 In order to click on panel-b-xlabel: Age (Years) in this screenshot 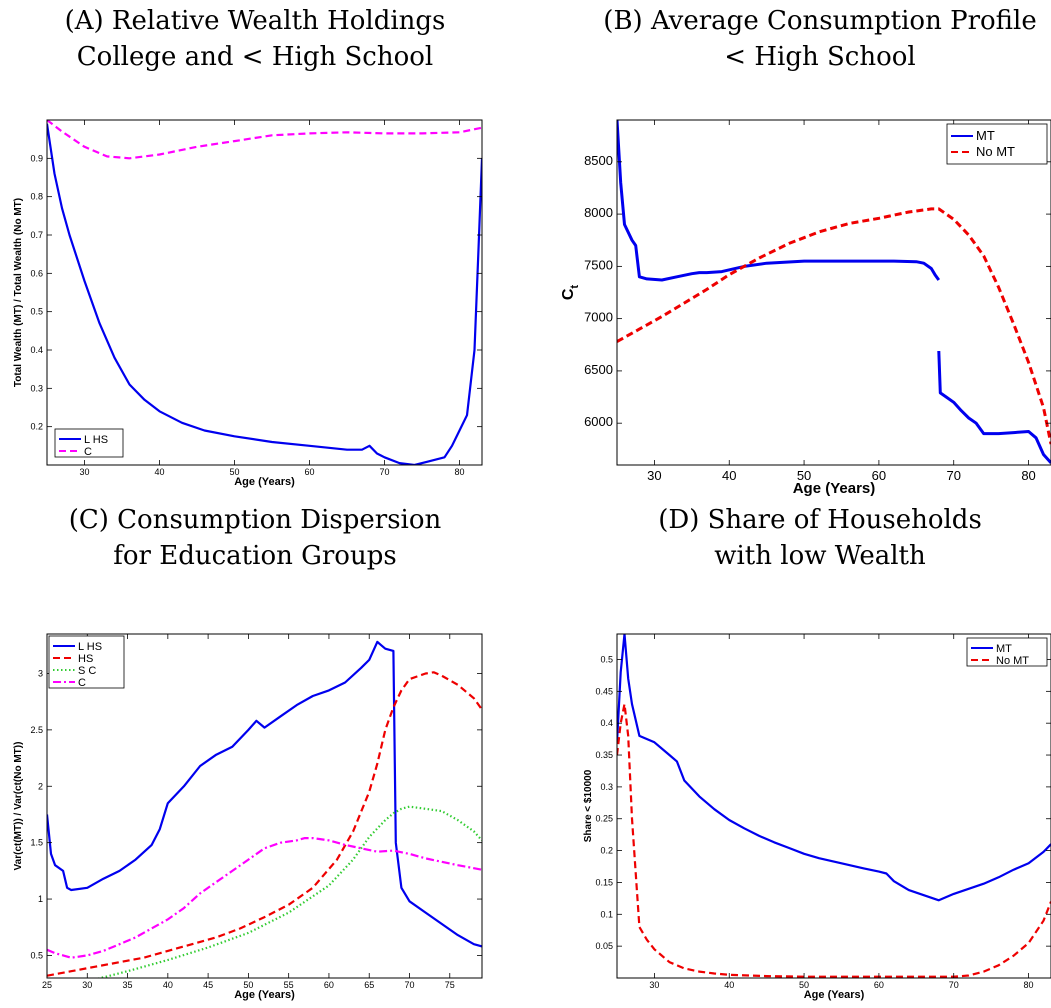, I will do `click(834, 488)`.